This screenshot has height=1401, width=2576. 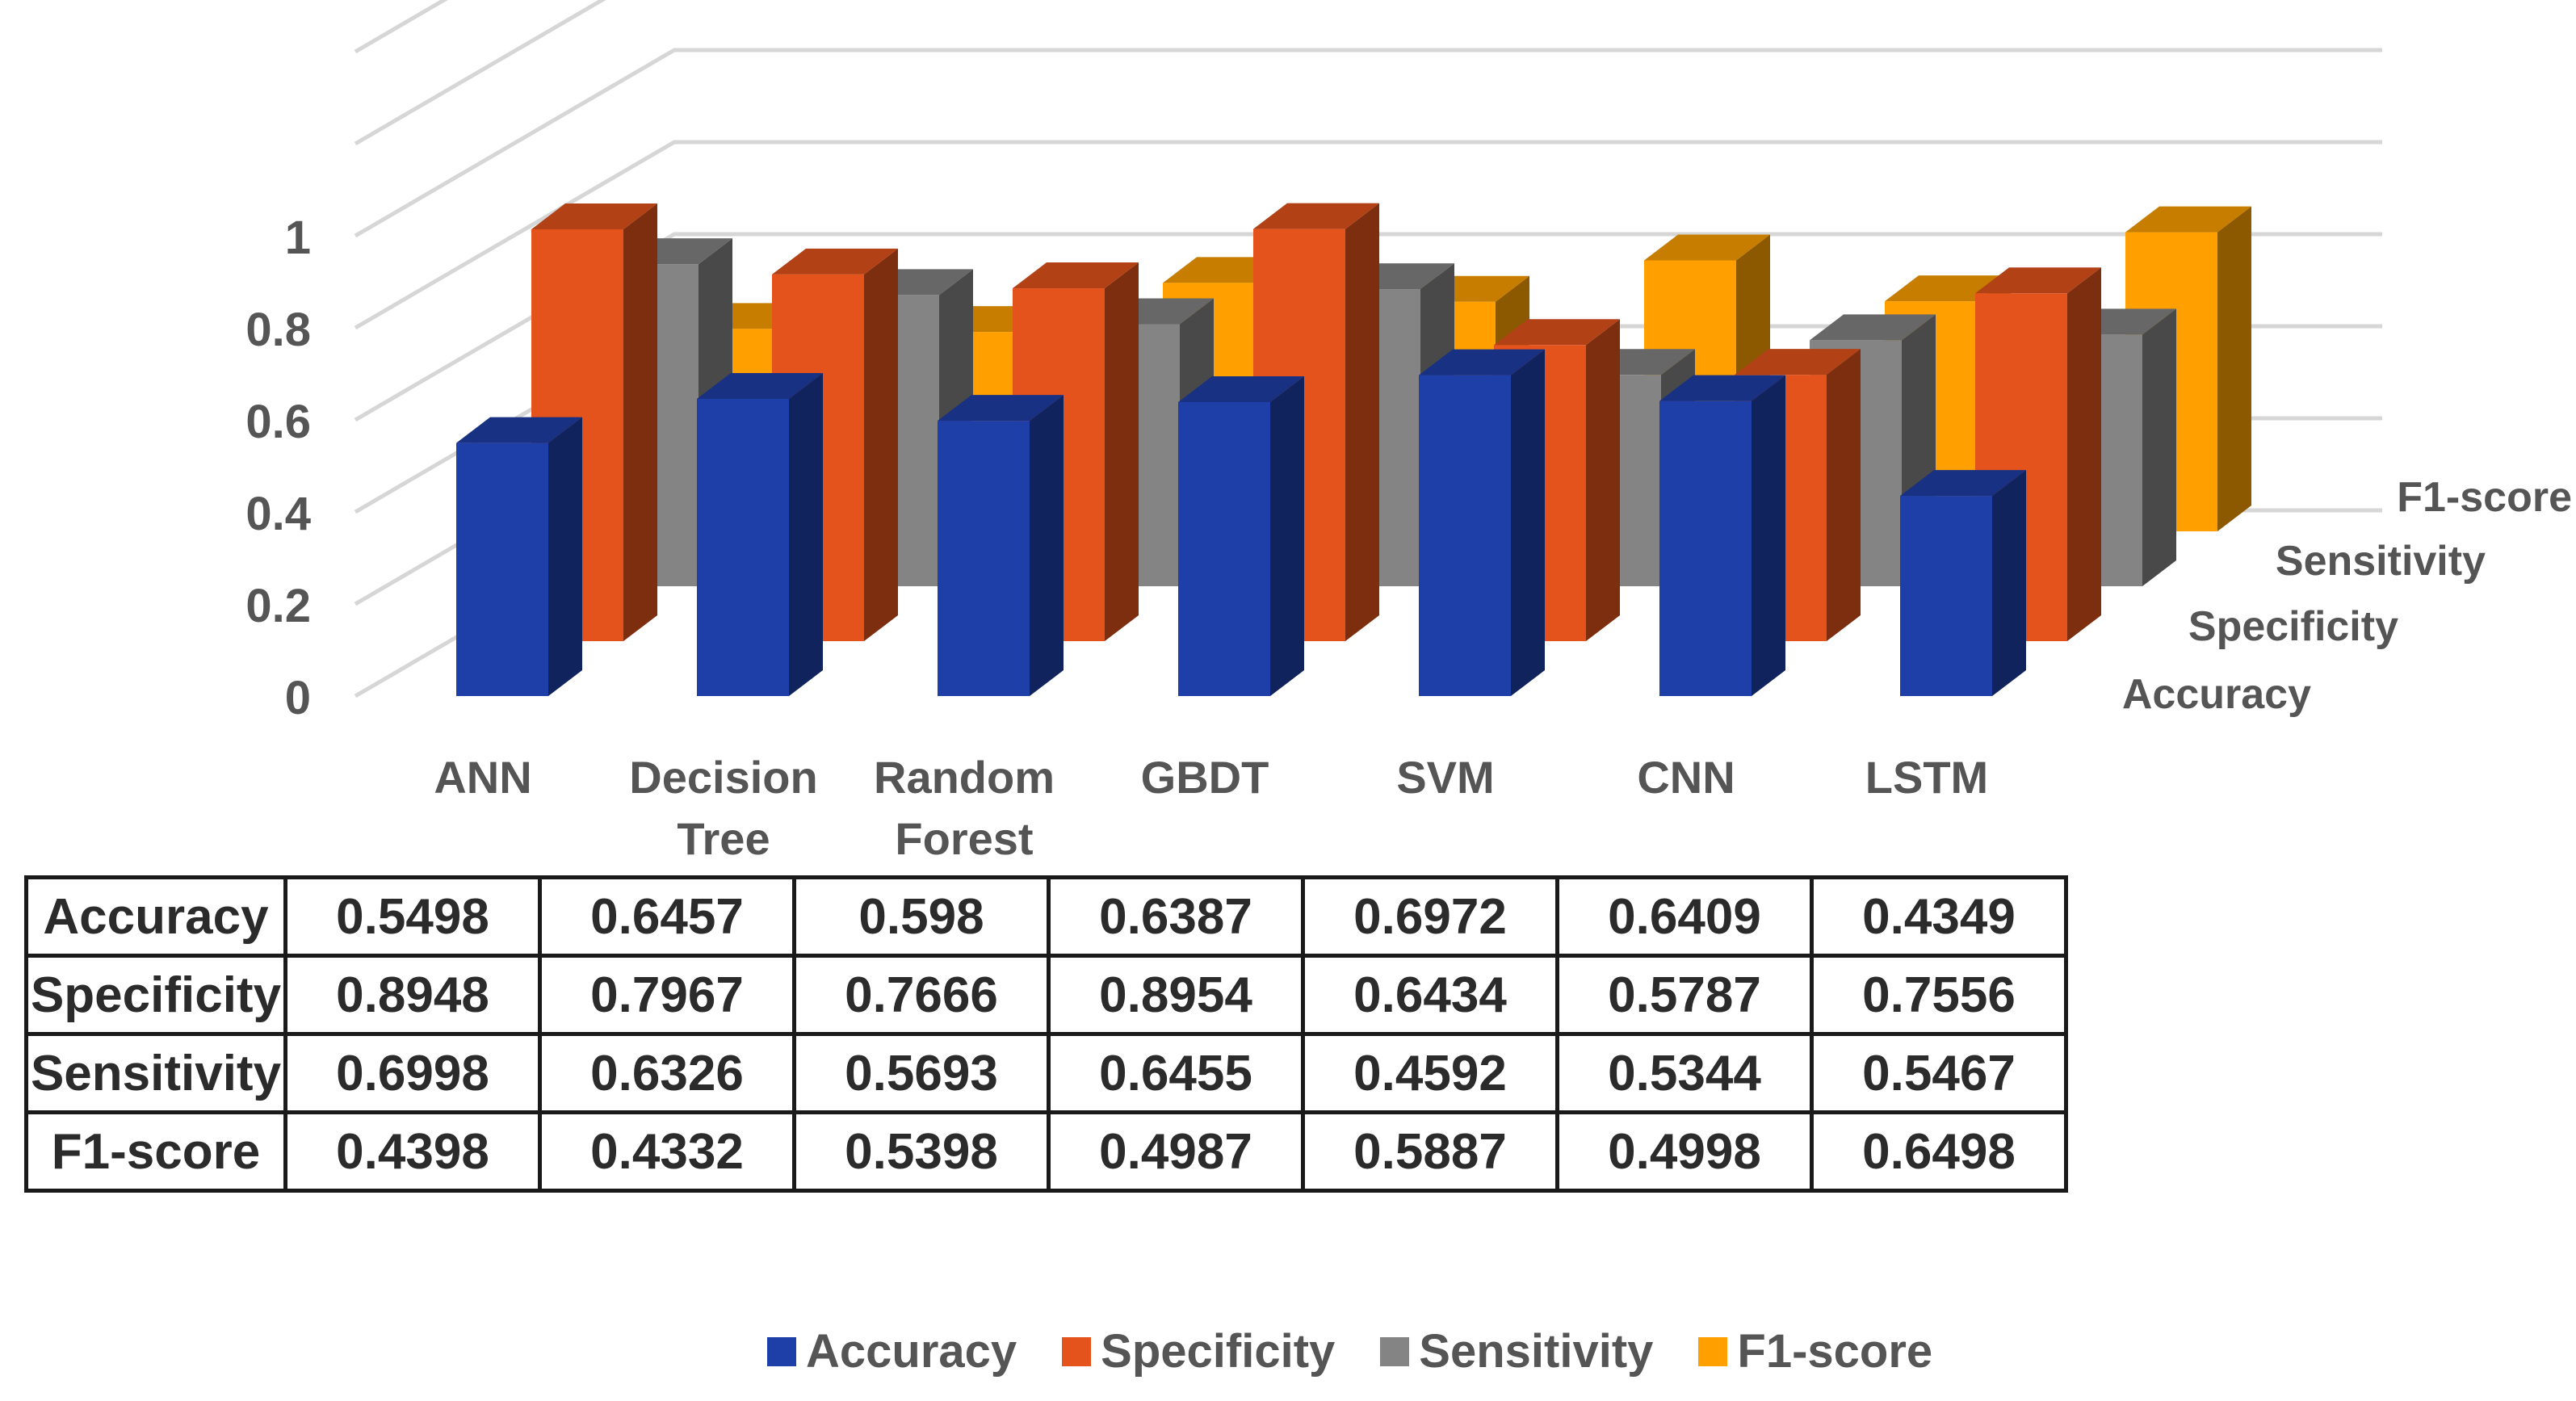 I want to click on category-label: GBDT, so click(x=1205, y=777).